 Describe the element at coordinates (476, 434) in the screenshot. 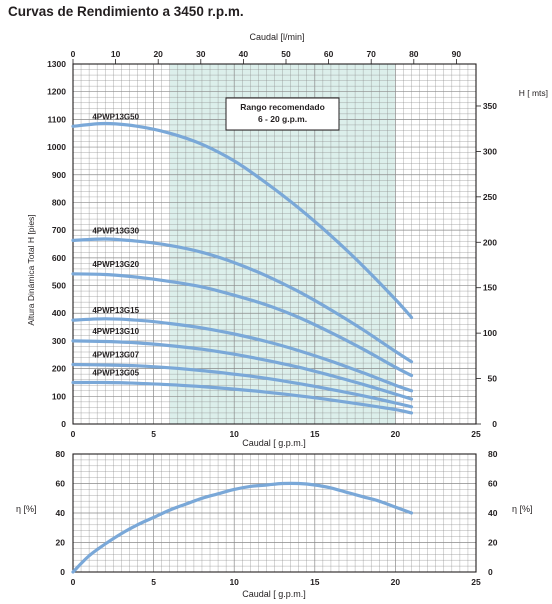

I see `x-tick-label: 25` at that location.